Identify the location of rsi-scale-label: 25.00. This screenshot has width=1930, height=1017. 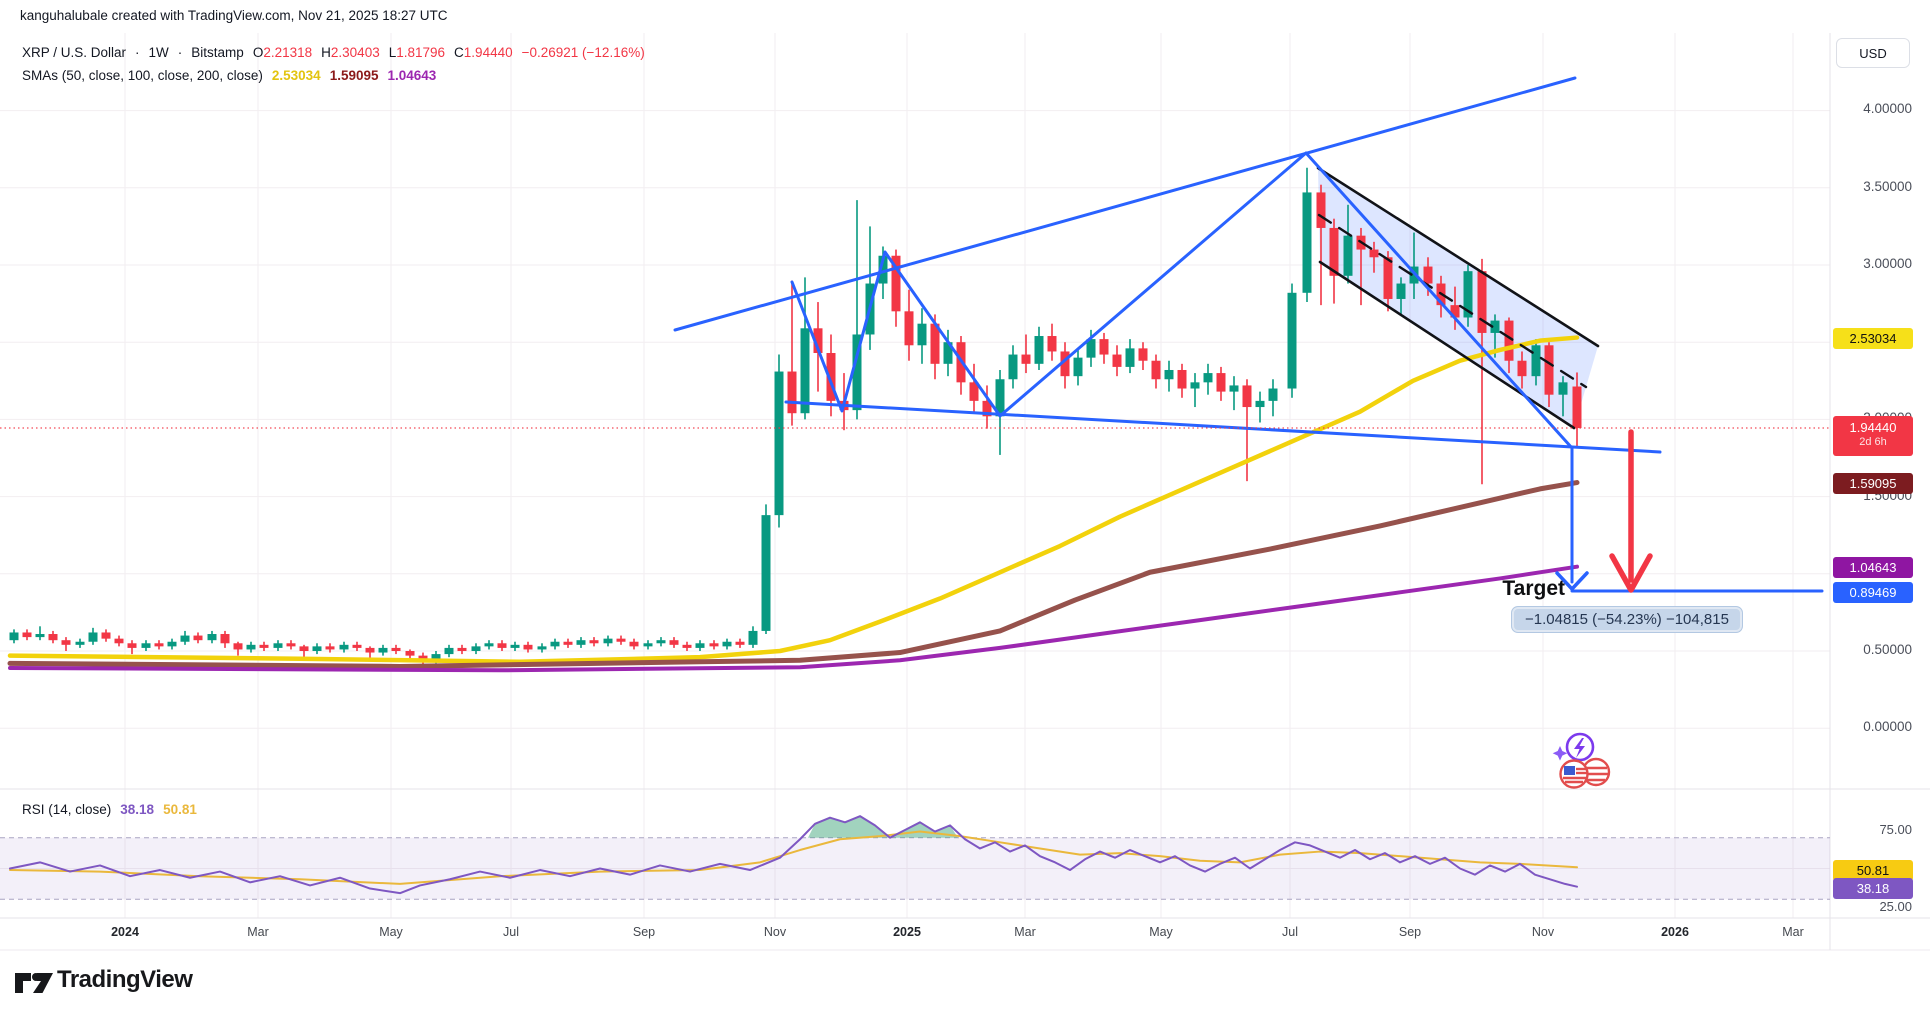
(1895, 906).